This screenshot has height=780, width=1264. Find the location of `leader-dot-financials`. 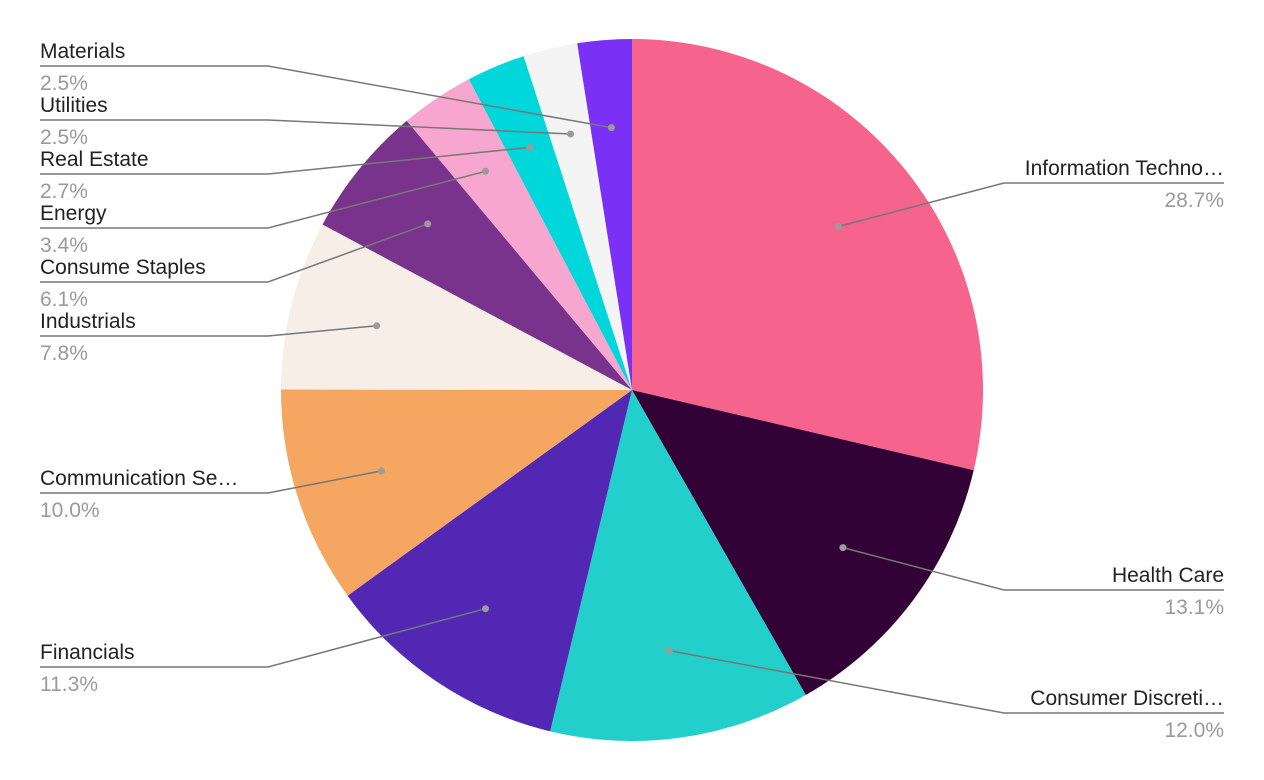

leader-dot-financials is located at coordinates (485, 609).